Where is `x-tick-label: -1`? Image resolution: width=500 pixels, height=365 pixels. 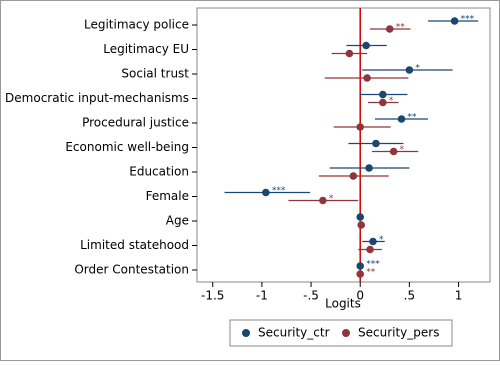
x-tick-label: -1 is located at coordinates (262, 296).